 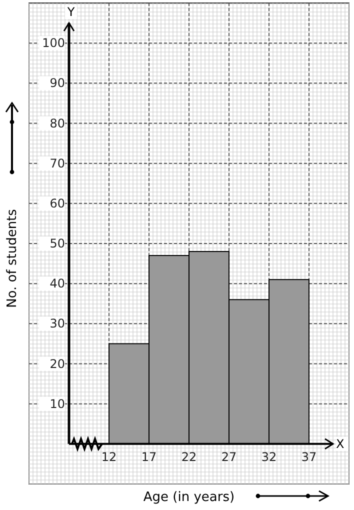 What do you see at coordinates (57, 403) in the screenshot?
I see `y-tick-label: 10` at bounding box center [57, 403].